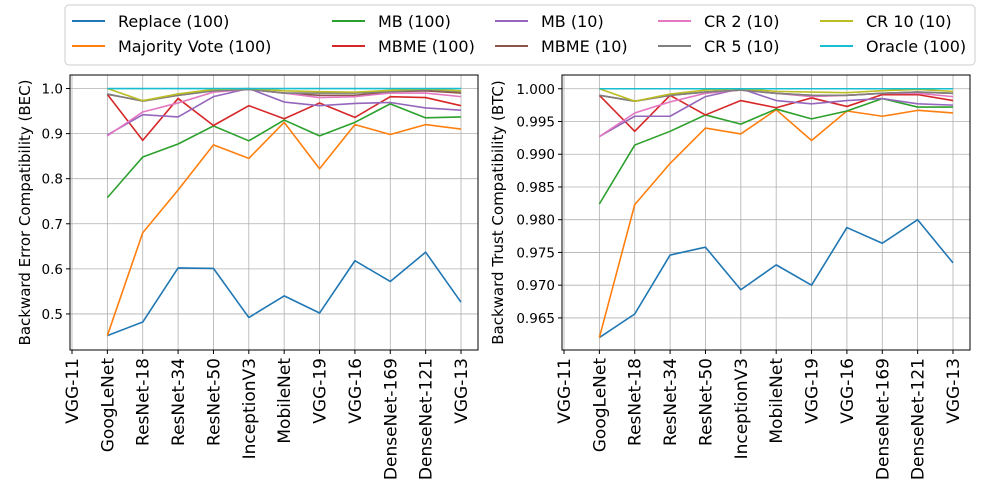 The width and height of the screenshot is (1000, 500). Describe the element at coordinates (52, 135) in the screenshot. I see `y-tick-label: 0.9` at that location.